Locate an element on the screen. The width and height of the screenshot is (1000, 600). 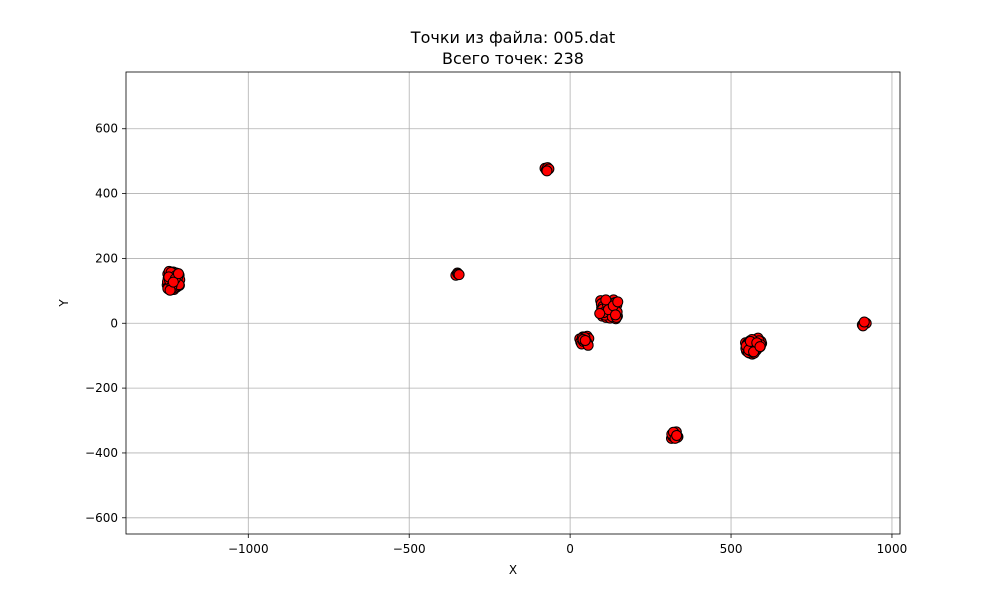
x-tick-label: 0 is located at coordinates (570, 549).